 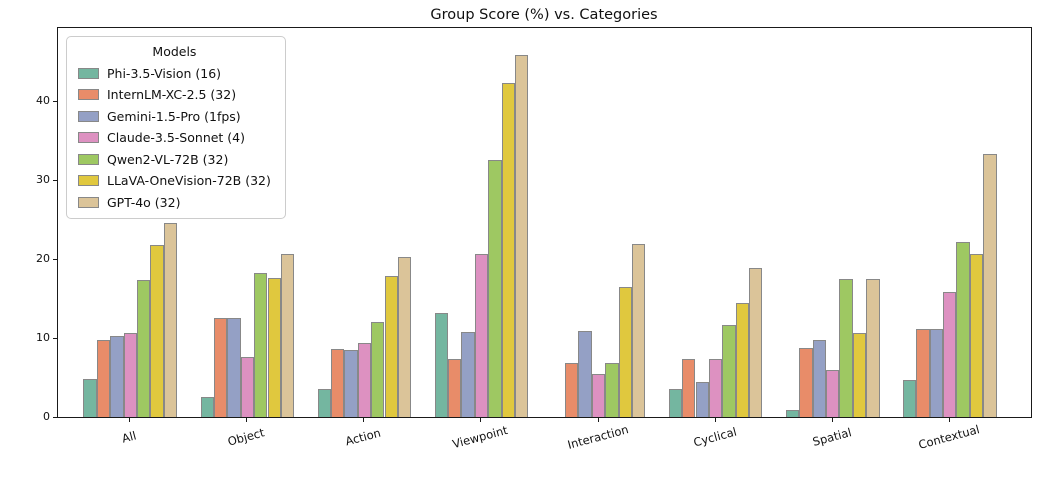 I want to click on bar-Viewpoint-LLaVA-OneVision-72B (32), so click(x=508, y=250).